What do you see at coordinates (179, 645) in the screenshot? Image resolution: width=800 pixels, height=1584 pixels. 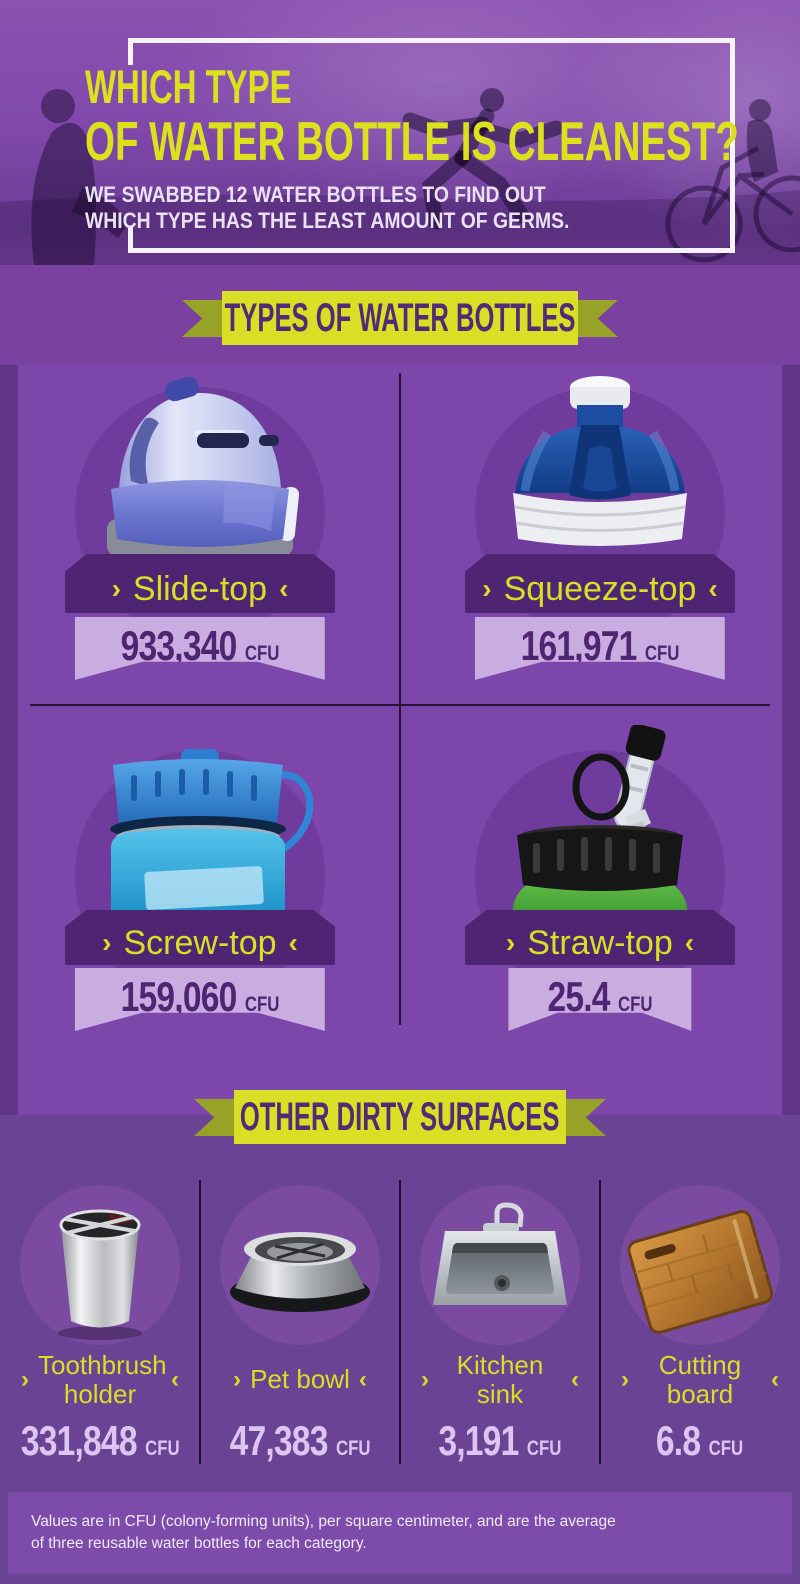 I see `cfu-value: 933,340` at bounding box center [179, 645].